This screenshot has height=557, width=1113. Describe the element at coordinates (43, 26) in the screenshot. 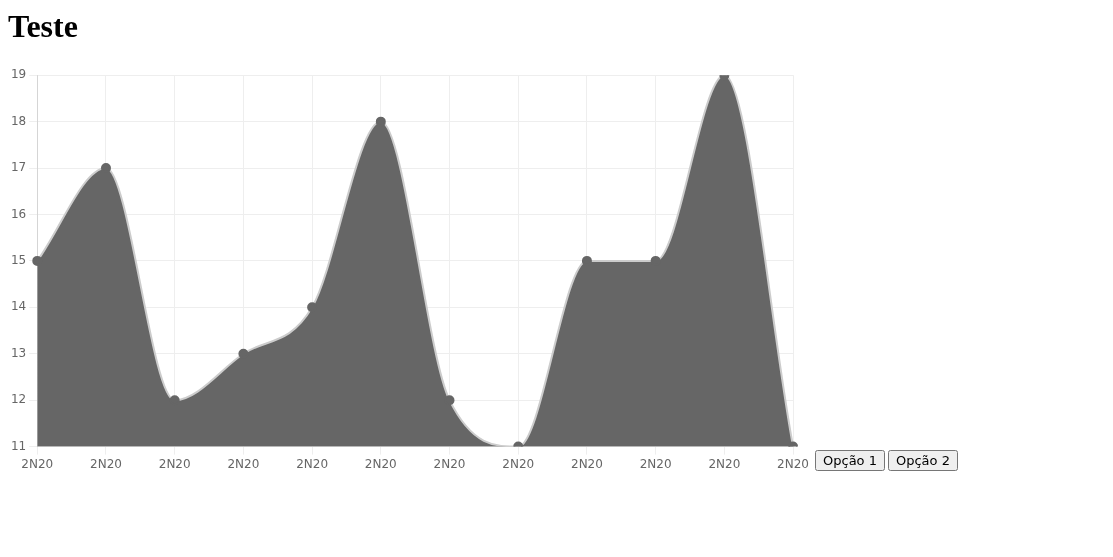

I see `chart-title: Teste` at that location.